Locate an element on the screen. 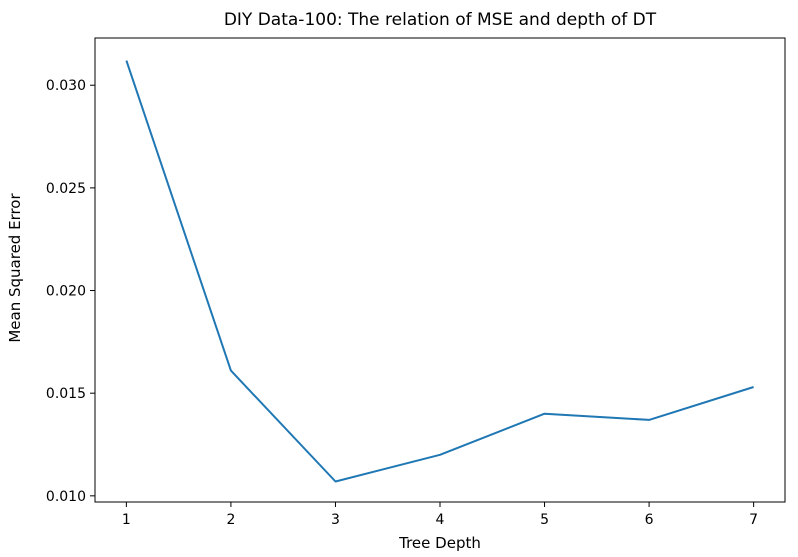 The image size is (798, 557). y-tick-label: 0.030 is located at coordinates (66, 86).